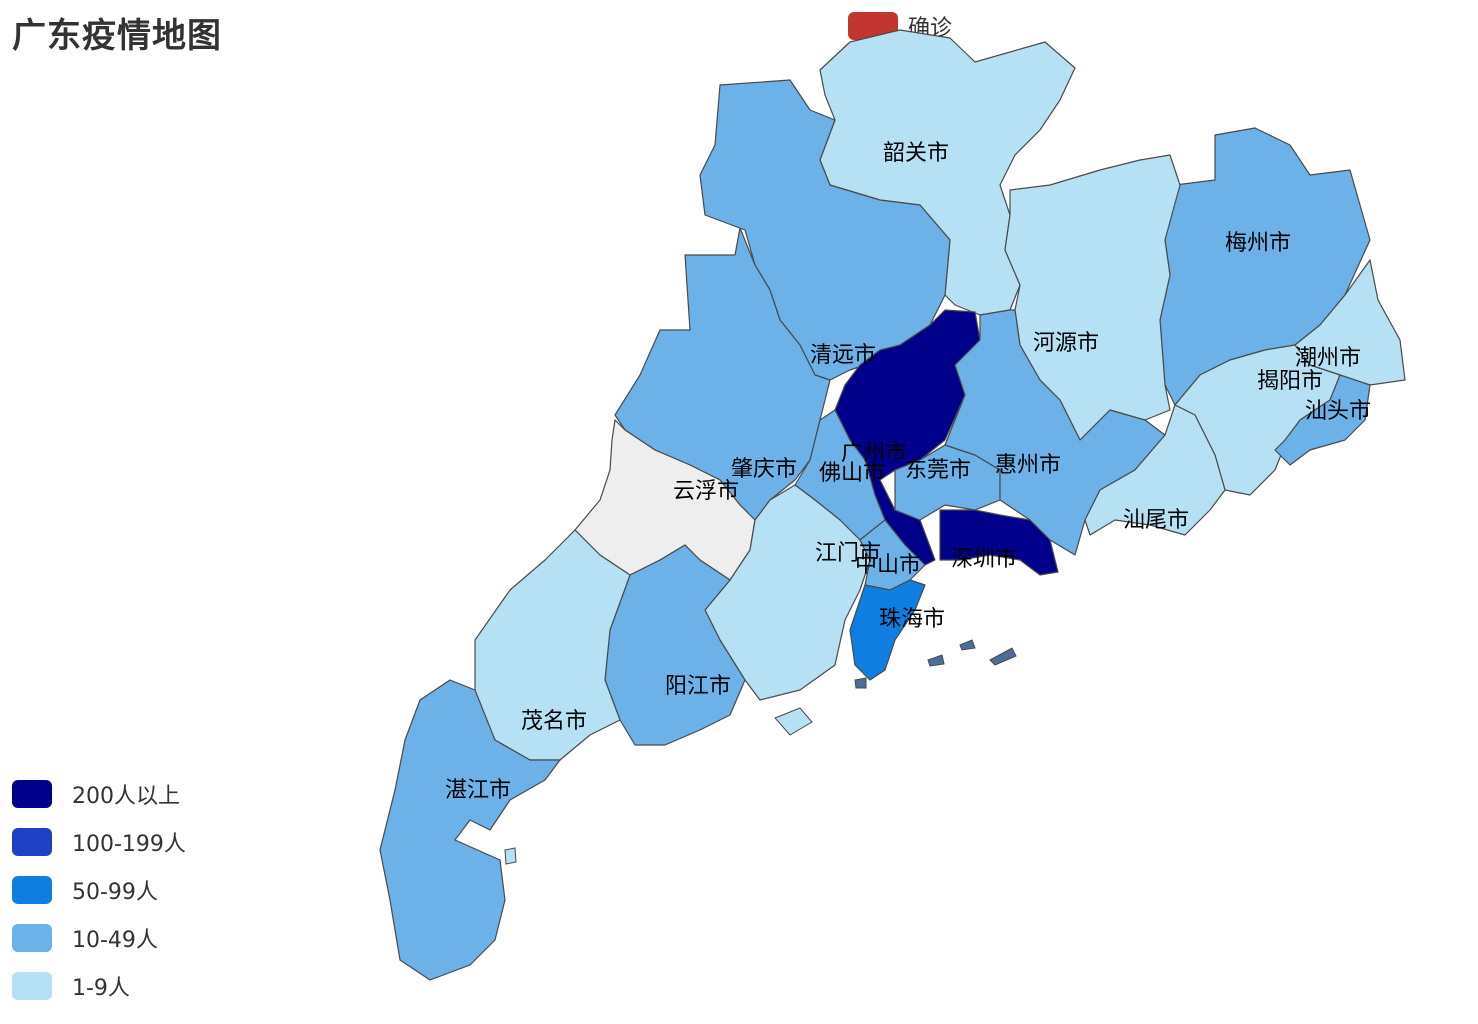  Describe the element at coordinates (938, 470) in the screenshot. I see `region-label: 东莞市` at that location.